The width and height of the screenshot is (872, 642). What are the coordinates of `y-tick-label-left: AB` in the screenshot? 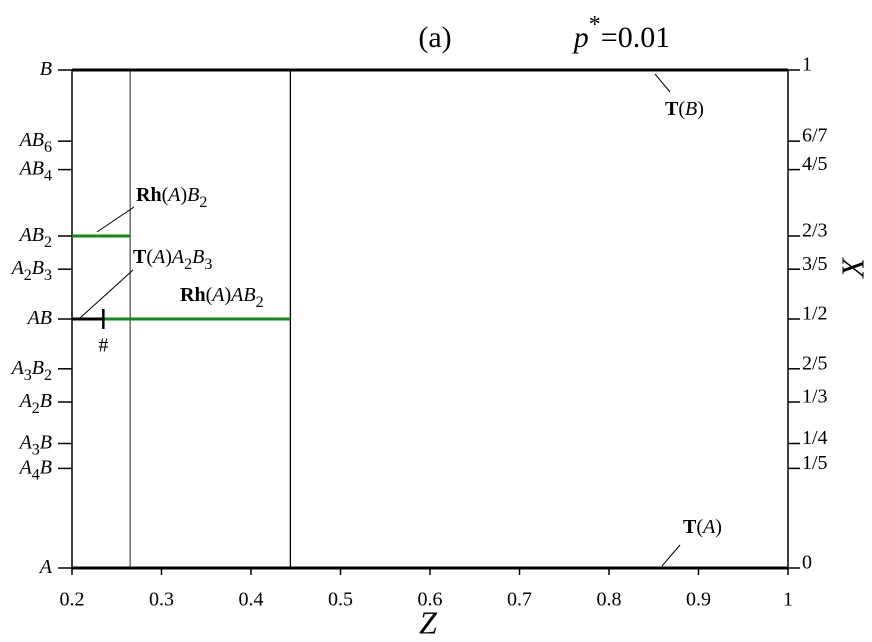 It's located at (39, 318).